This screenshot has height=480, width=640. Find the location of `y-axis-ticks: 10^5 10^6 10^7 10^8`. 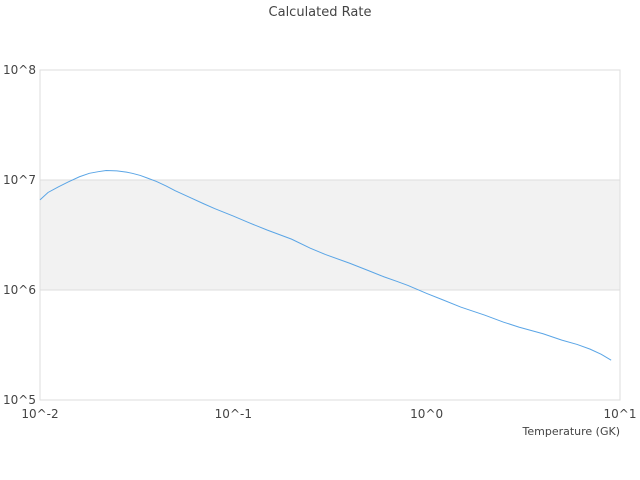

y-axis-ticks: 10^5 10^6 10^7 10^8 is located at coordinates (19, 235).